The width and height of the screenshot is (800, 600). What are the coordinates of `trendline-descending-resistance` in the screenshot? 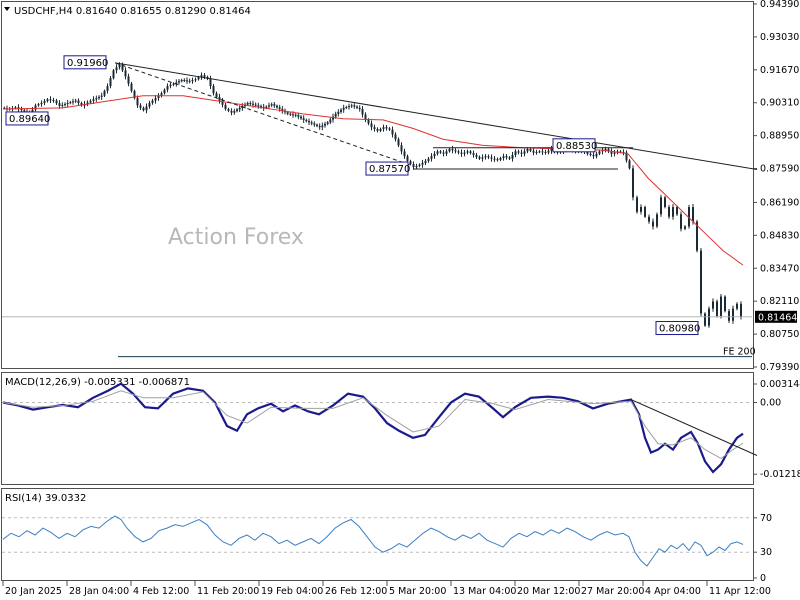 It's located at (436, 116).